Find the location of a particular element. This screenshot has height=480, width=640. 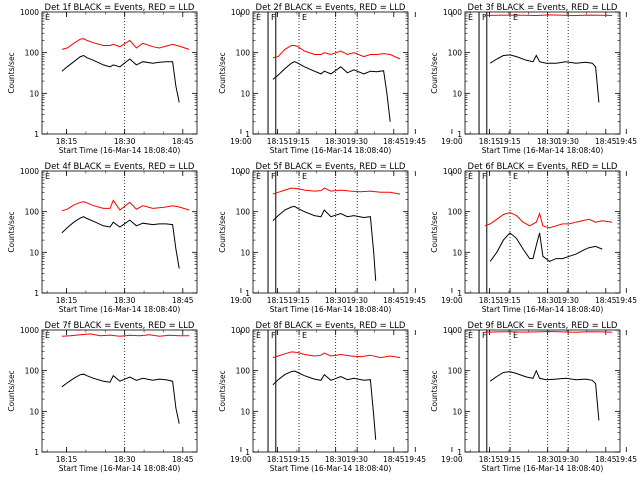

plot-title: Det 4f BLACK = Events, RED = LLD is located at coordinates (120, 167).